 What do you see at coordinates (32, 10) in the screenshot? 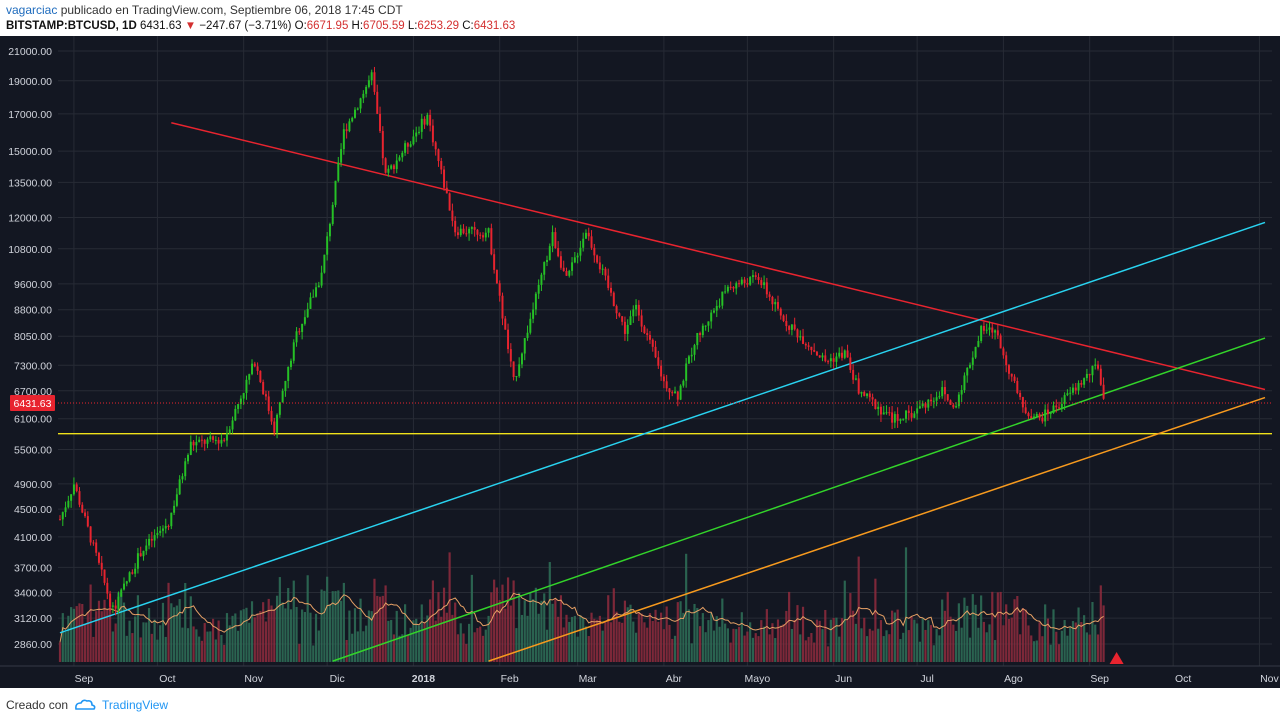
I see `author-link: vagarciac` at bounding box center [32, 10].